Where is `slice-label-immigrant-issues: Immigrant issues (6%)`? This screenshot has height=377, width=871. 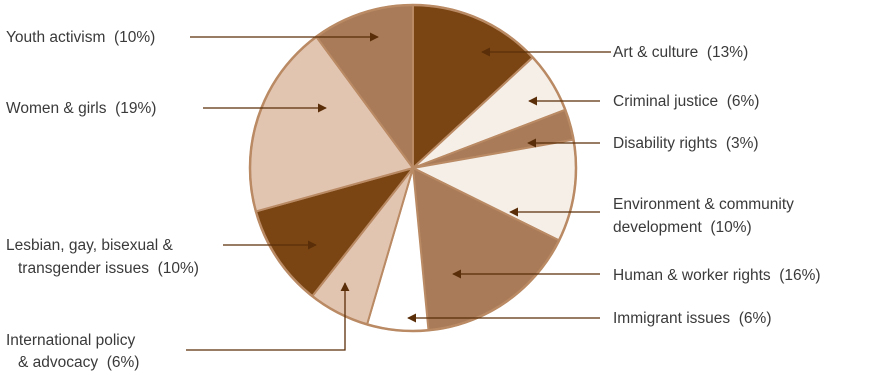
slice-label-immigrant-issues: Immigrant issues (6%) is located at coordinates (692, 318).